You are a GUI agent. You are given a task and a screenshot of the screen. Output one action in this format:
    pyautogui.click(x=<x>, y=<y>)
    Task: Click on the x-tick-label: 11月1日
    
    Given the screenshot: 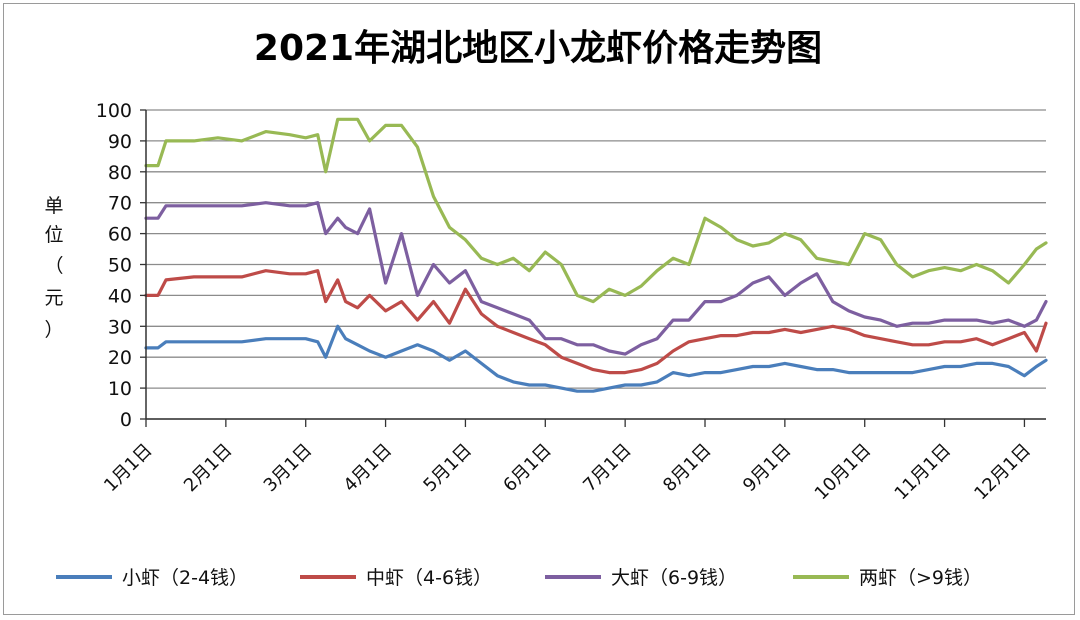 What is the action you would take?
    pyautogui.click(x=923, y=472)
    